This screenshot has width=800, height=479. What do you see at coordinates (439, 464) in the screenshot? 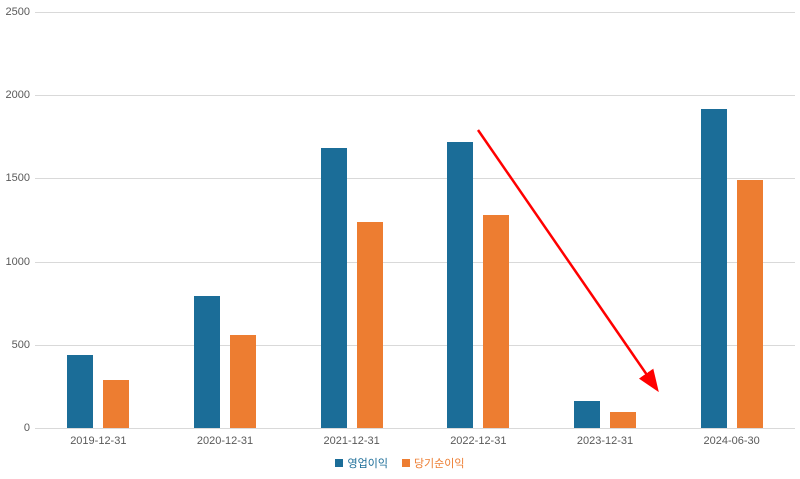
I see `legend-label: 당기순이익` at bounding box center [439, 464].